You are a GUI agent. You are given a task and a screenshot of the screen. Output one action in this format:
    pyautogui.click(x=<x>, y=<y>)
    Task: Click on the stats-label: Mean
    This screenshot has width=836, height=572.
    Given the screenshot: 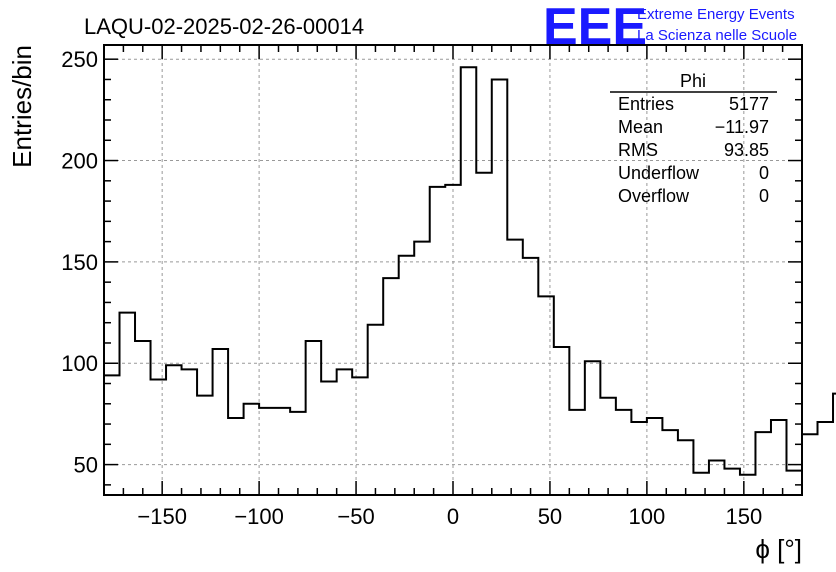 What is the action you would take?
    pyautogui.click(x=640, y=127)
    